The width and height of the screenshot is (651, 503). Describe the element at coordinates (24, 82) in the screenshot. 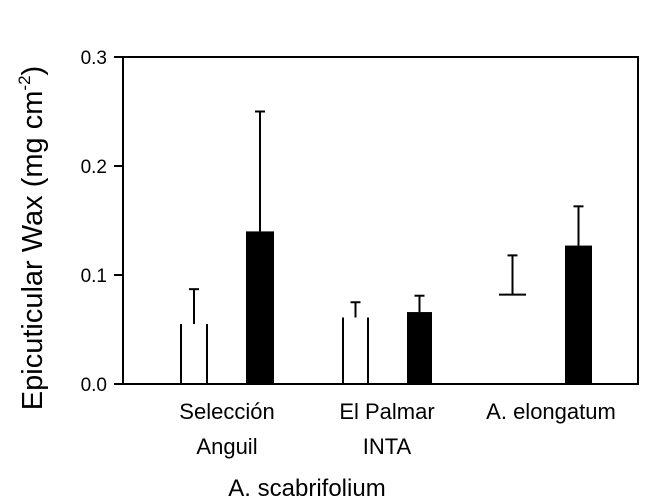

I see `y-axis-label-superscript: -2` at that location.